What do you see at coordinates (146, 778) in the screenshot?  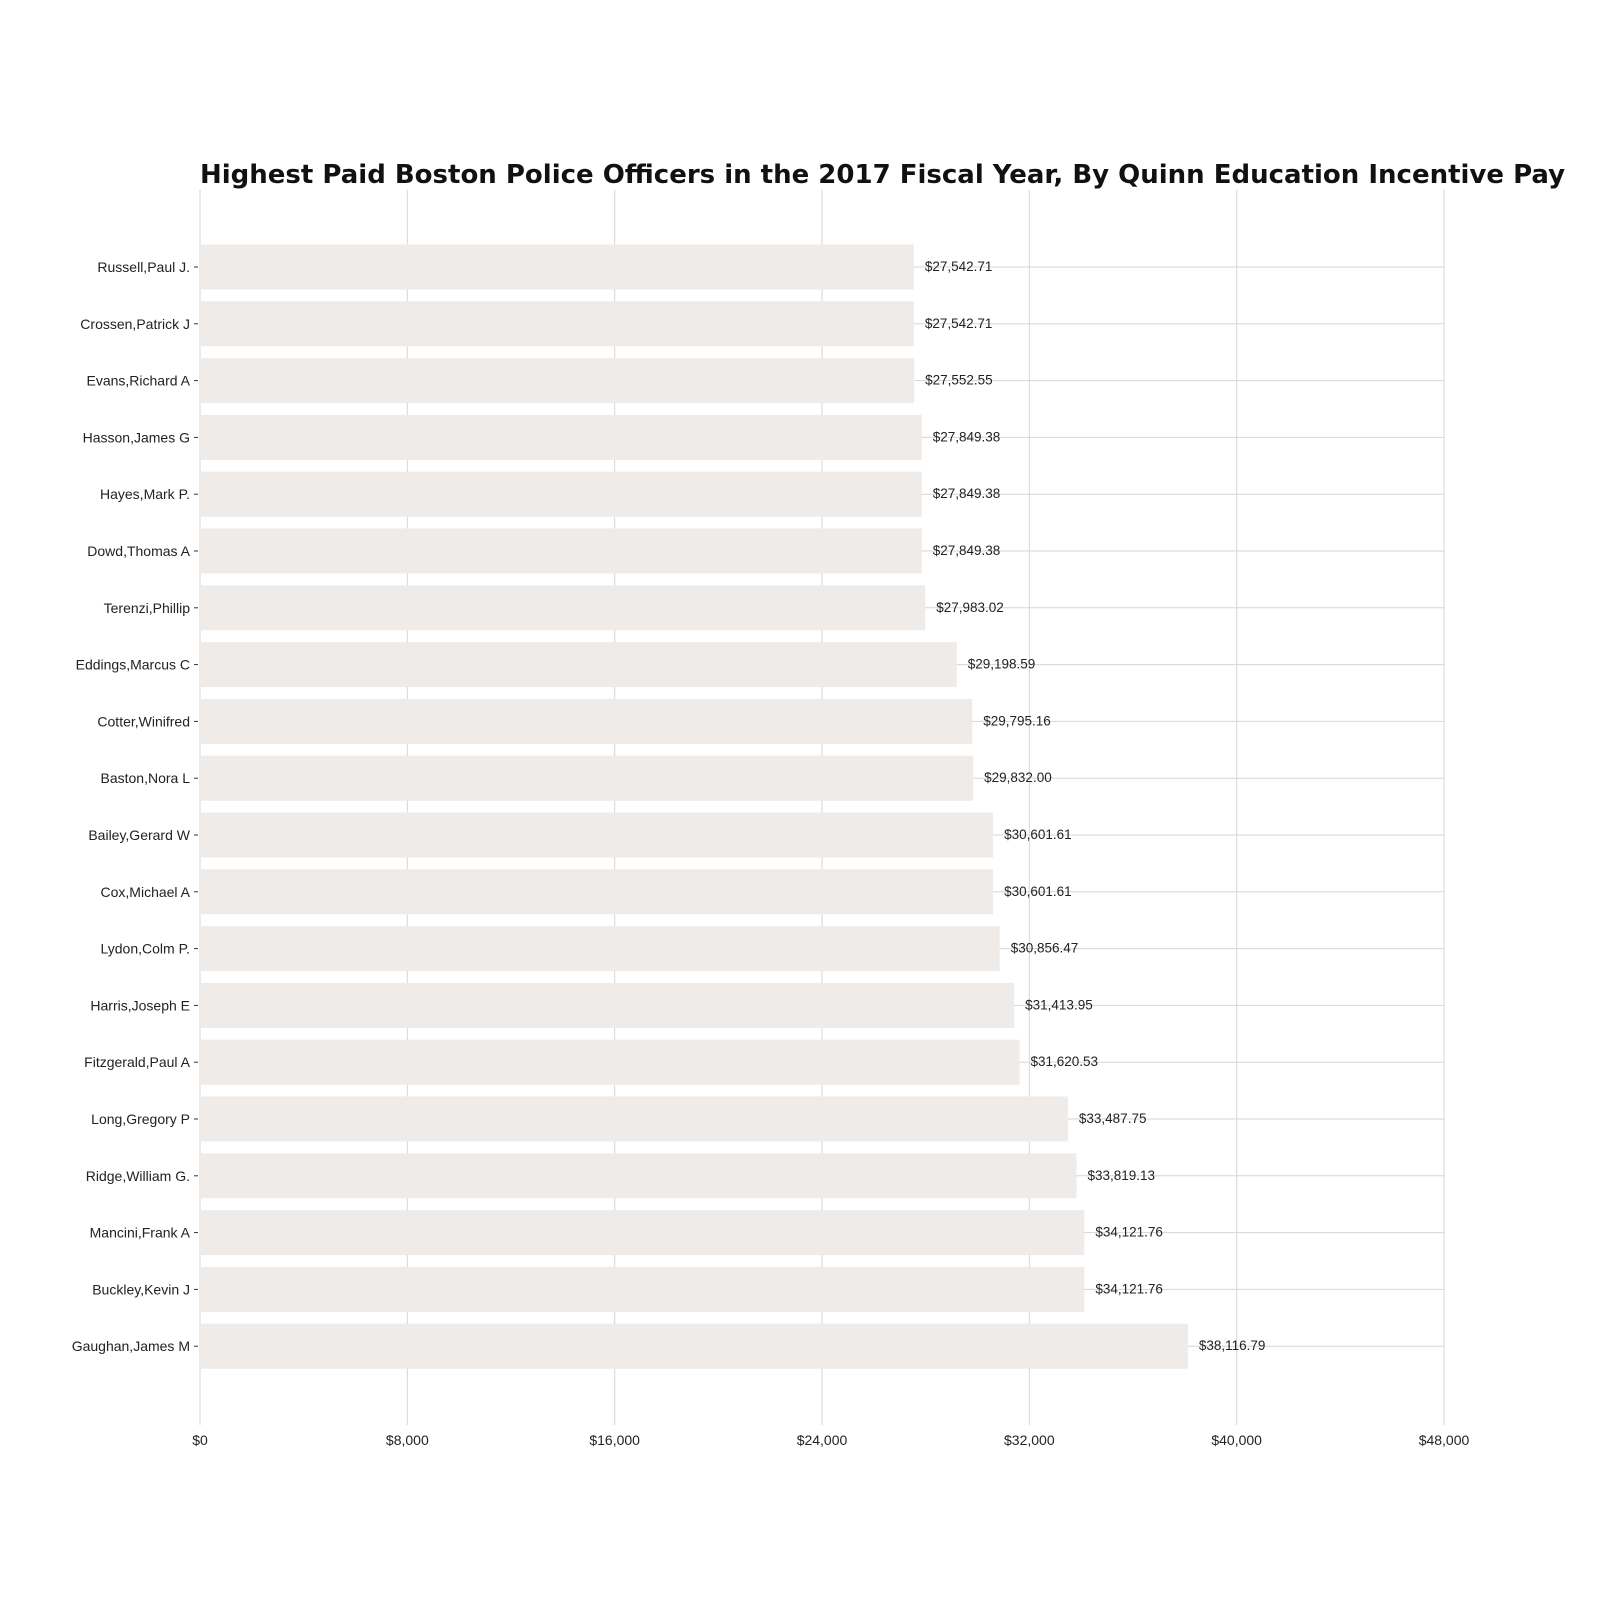 I see `y-tick-label: Baston,Nora L` at bounding box center [146, 778].